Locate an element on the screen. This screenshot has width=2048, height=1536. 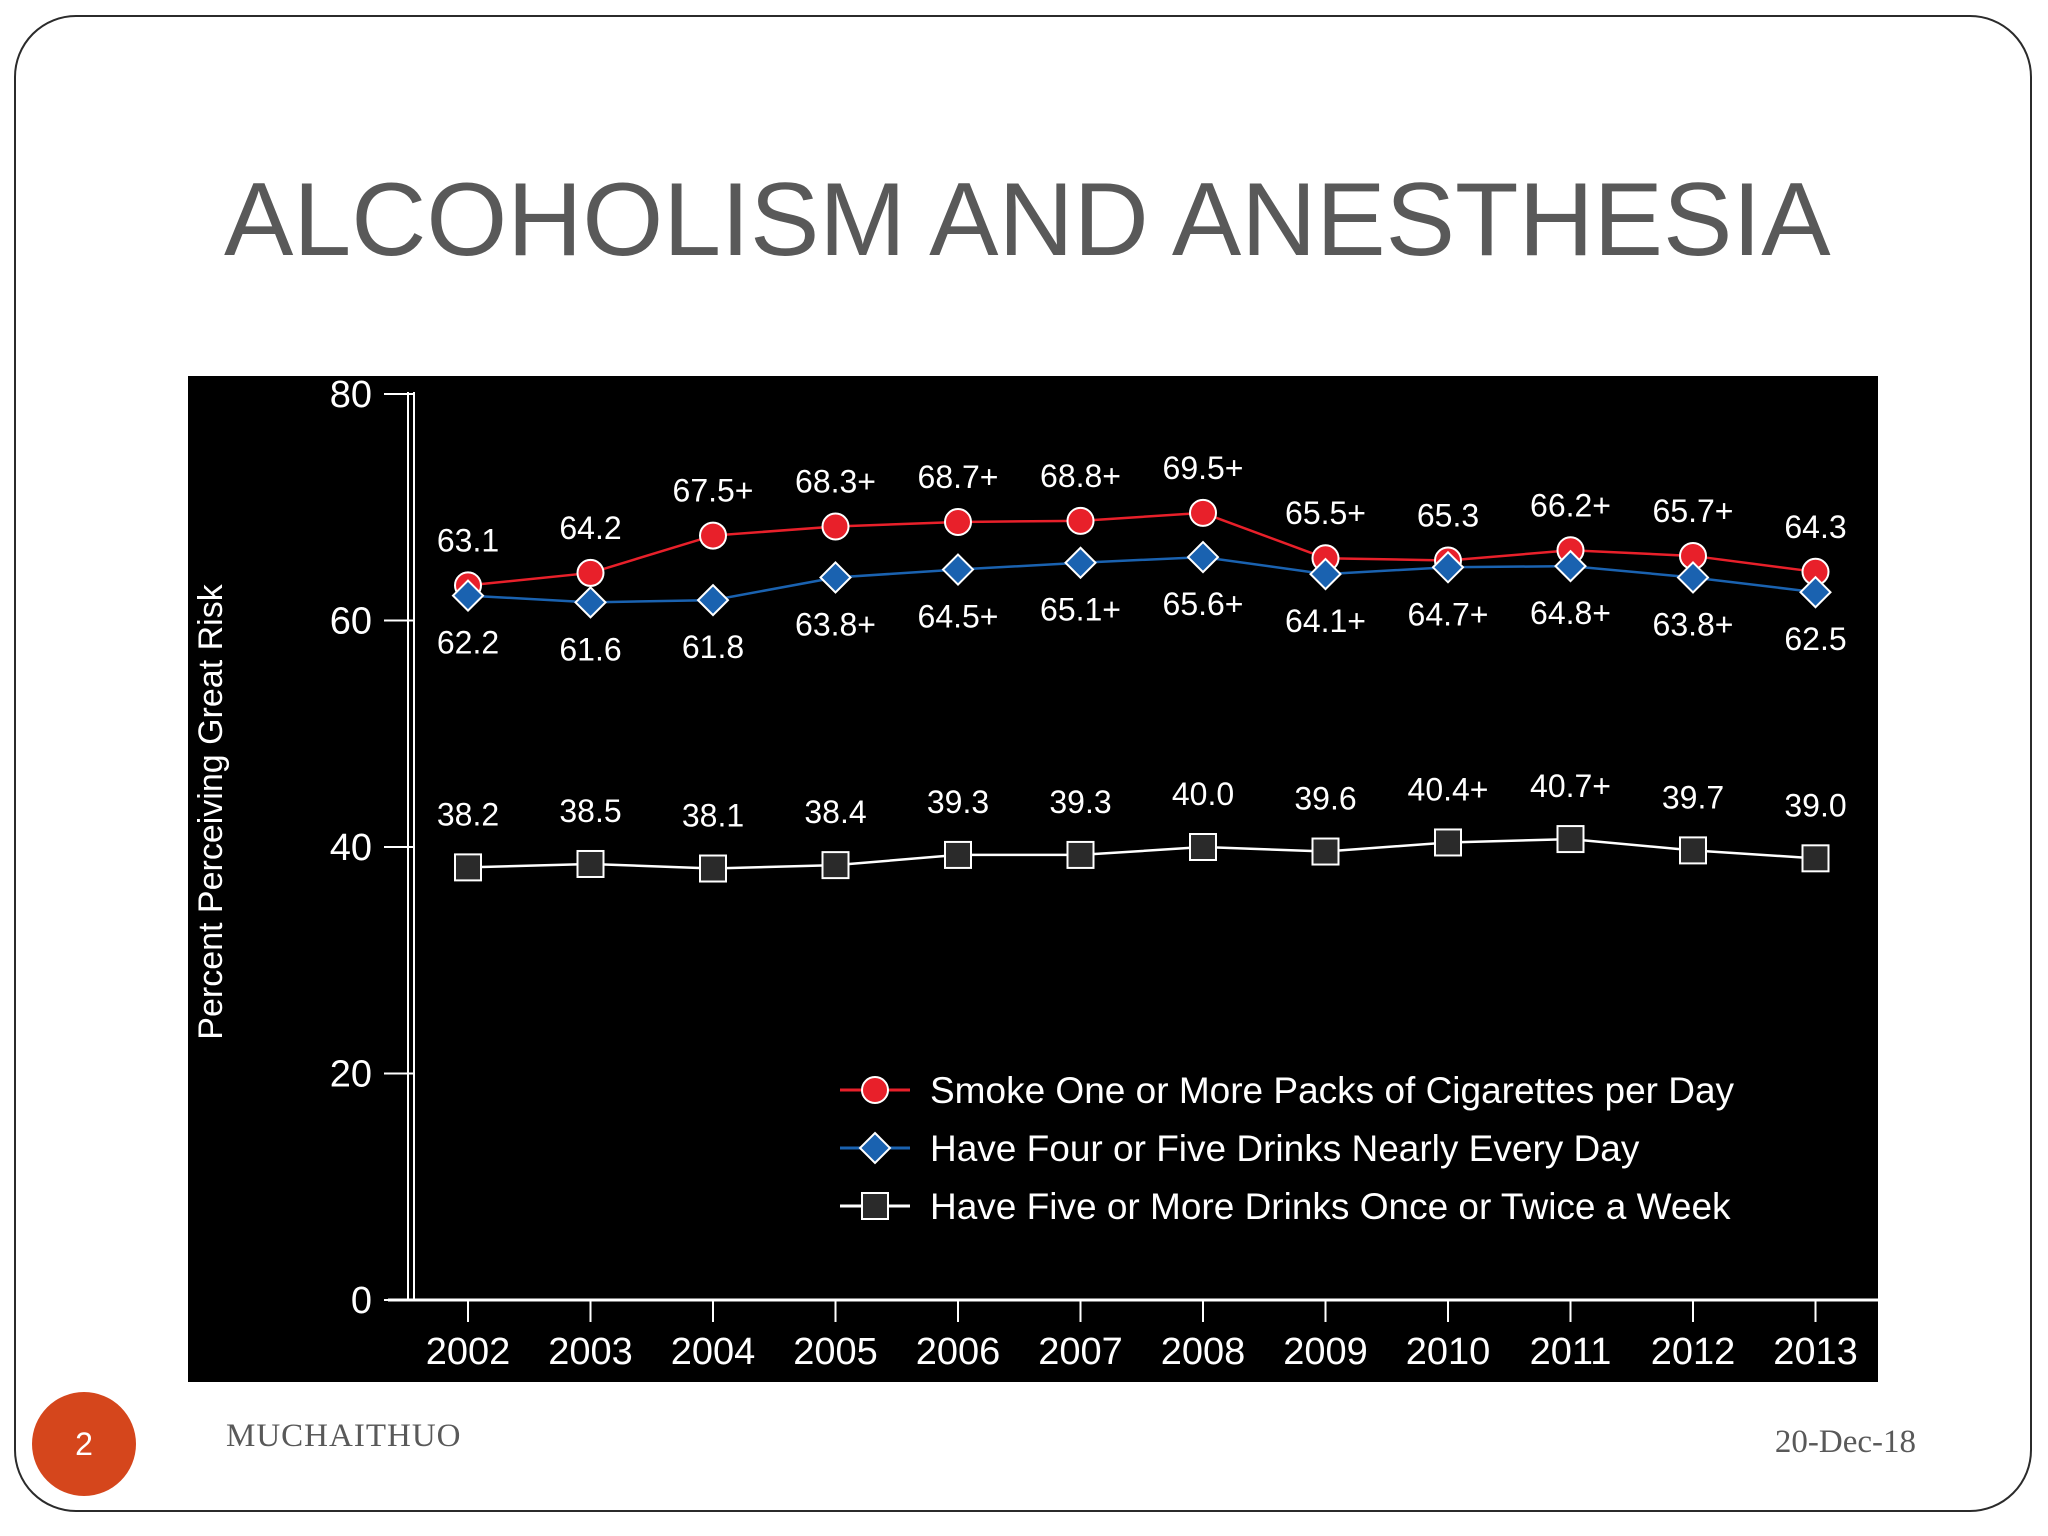
x-tick-label: 2003 is located at coordinates (590, 1352).